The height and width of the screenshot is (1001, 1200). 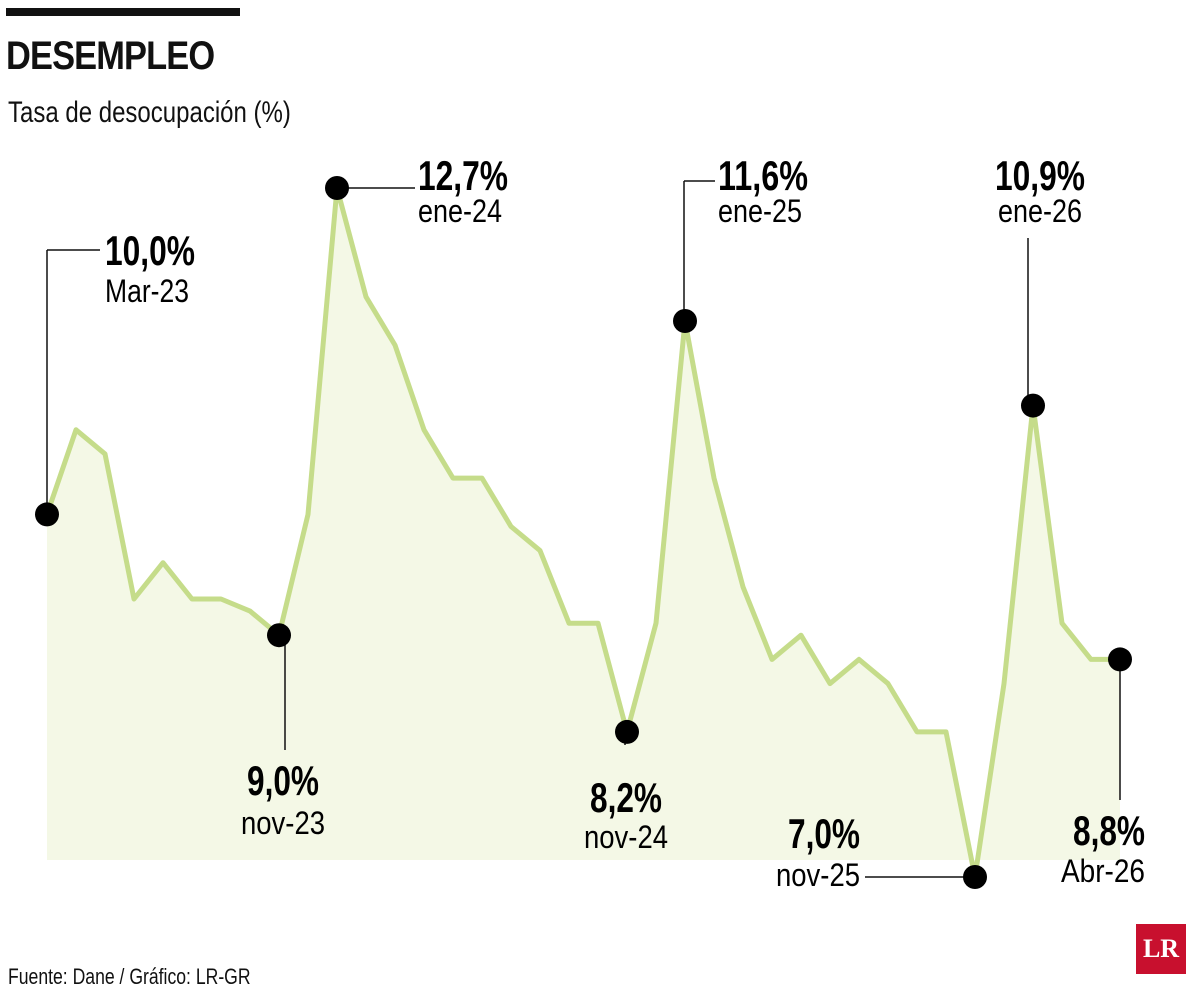 I want to click on date-label: nov-25, so click(x=818, y=875).